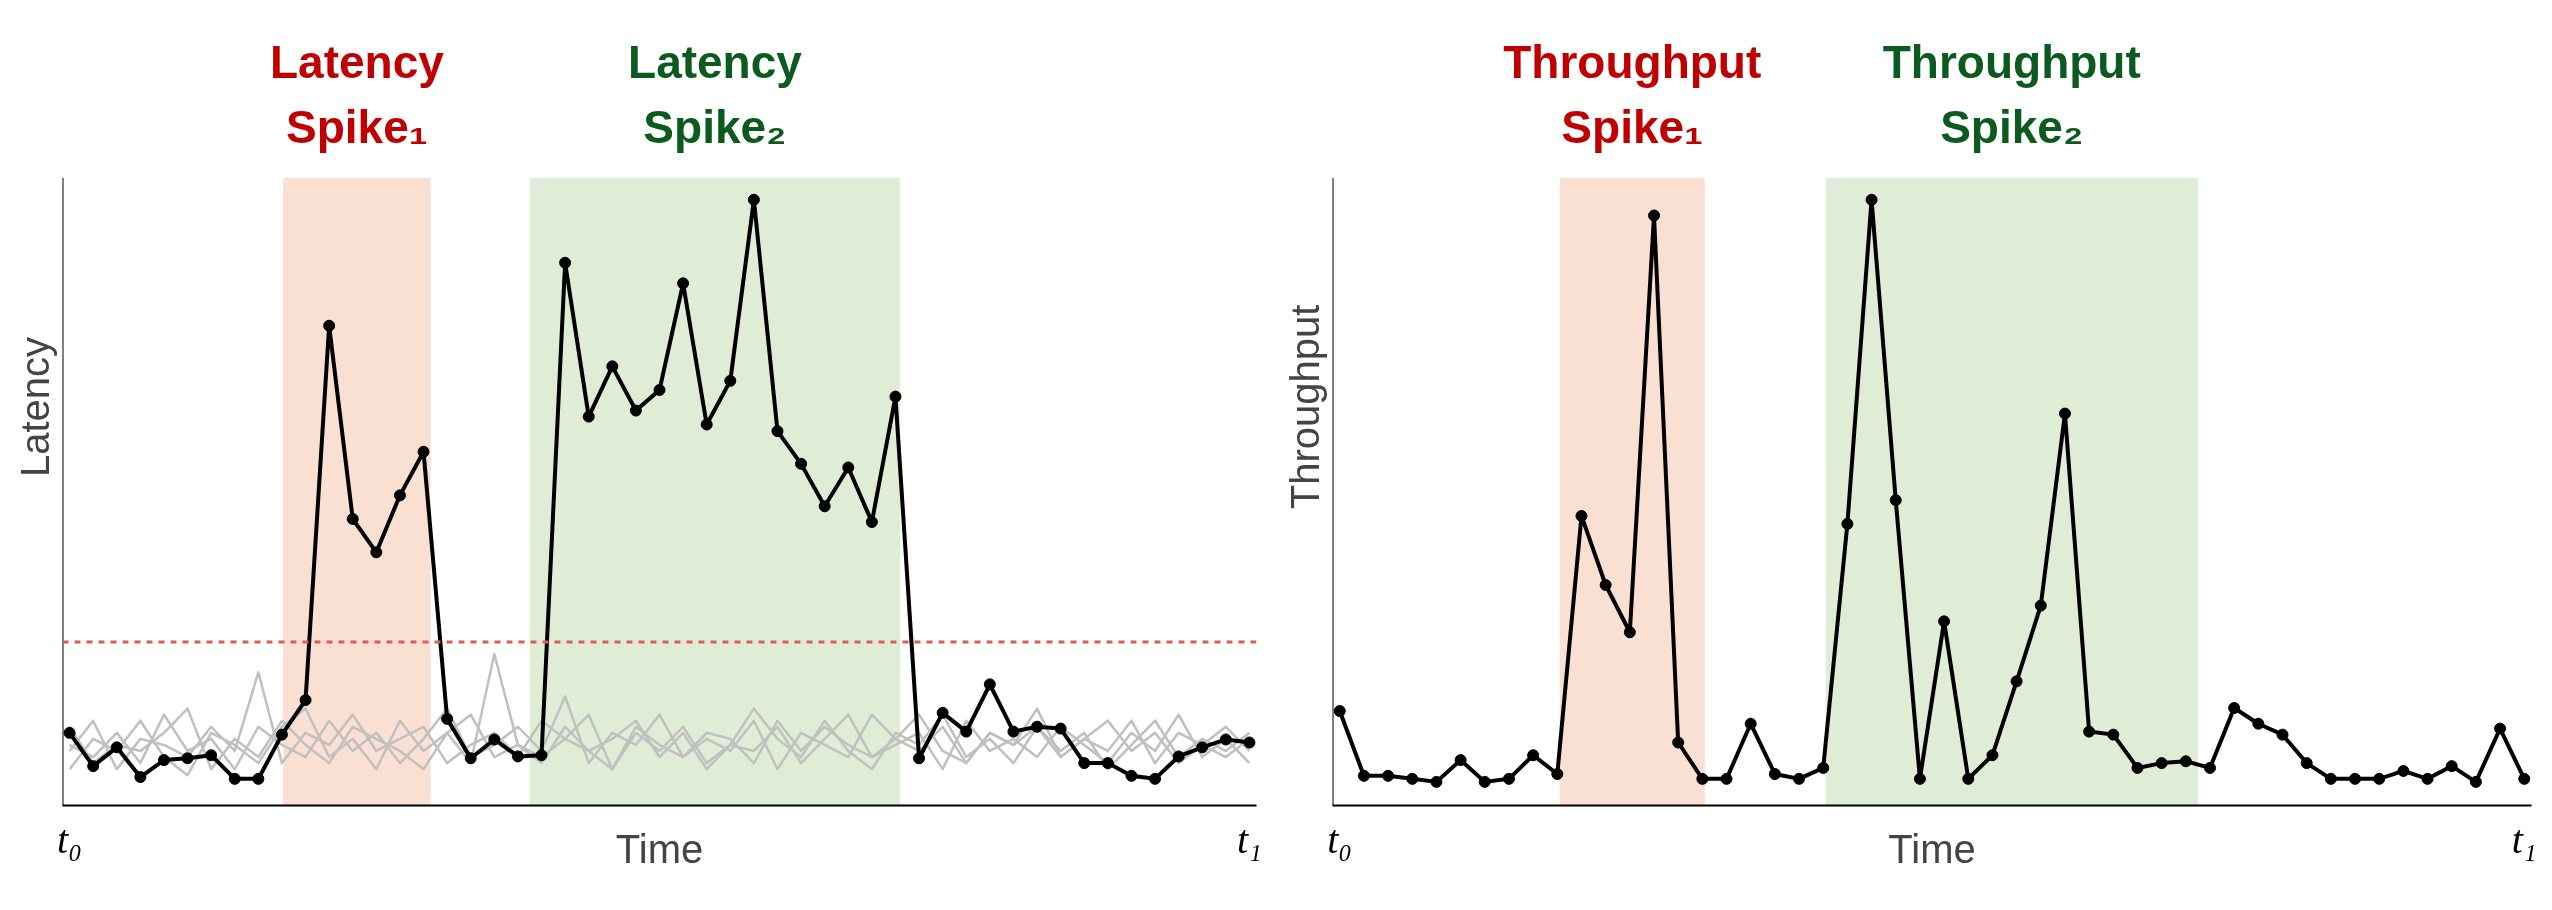 Image resolution: width=2552 pixels, height=910 pixels. Describe the element at coordinates (1304, 407) in the screenshot. I see `y-axis-title: Throughput` at that location.